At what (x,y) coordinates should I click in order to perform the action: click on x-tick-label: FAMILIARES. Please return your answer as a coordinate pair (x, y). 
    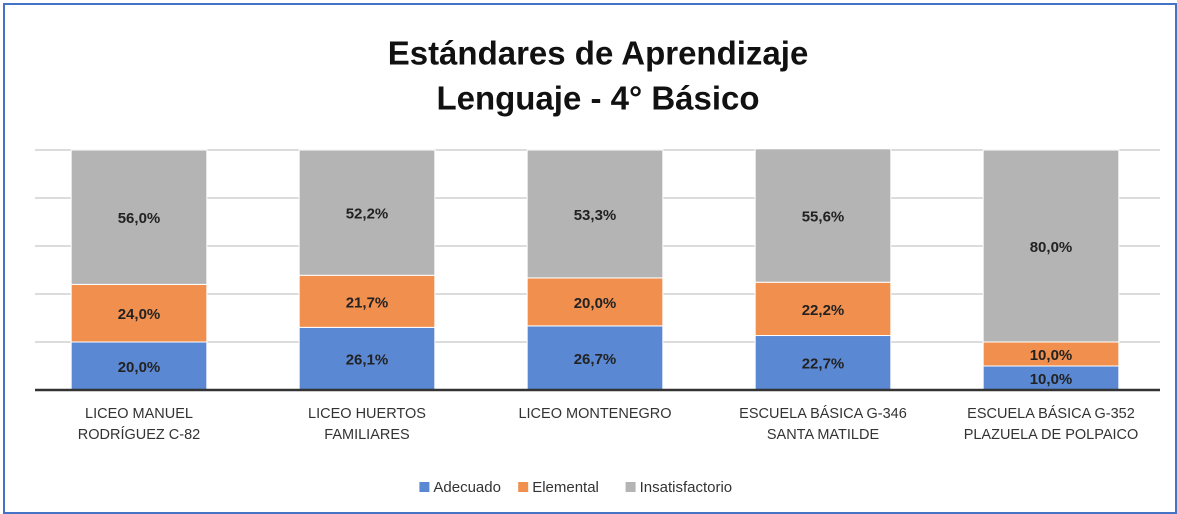
    Looking at the image, I should click on (366, 435).